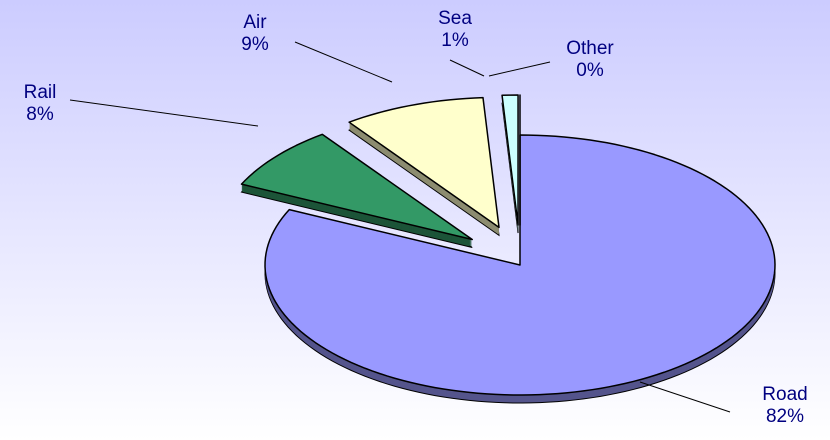  I want to click on category-label: Sea, so click(455, 18).